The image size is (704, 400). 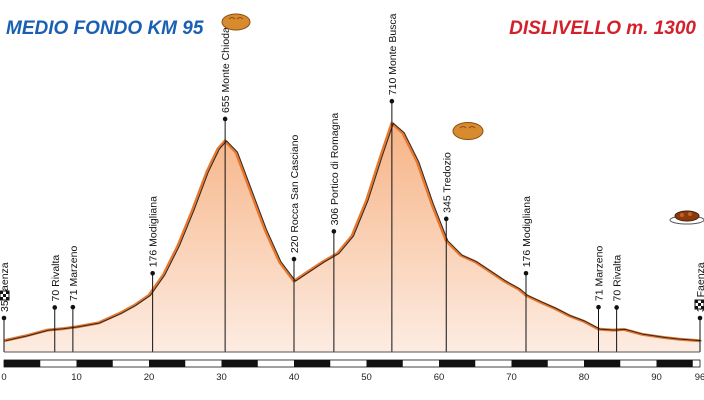 What do you see at coordinates (618, 303) in the screenshot?
I see `waypoint-11: 70 Rivalta` at bounding box center [618, 303].